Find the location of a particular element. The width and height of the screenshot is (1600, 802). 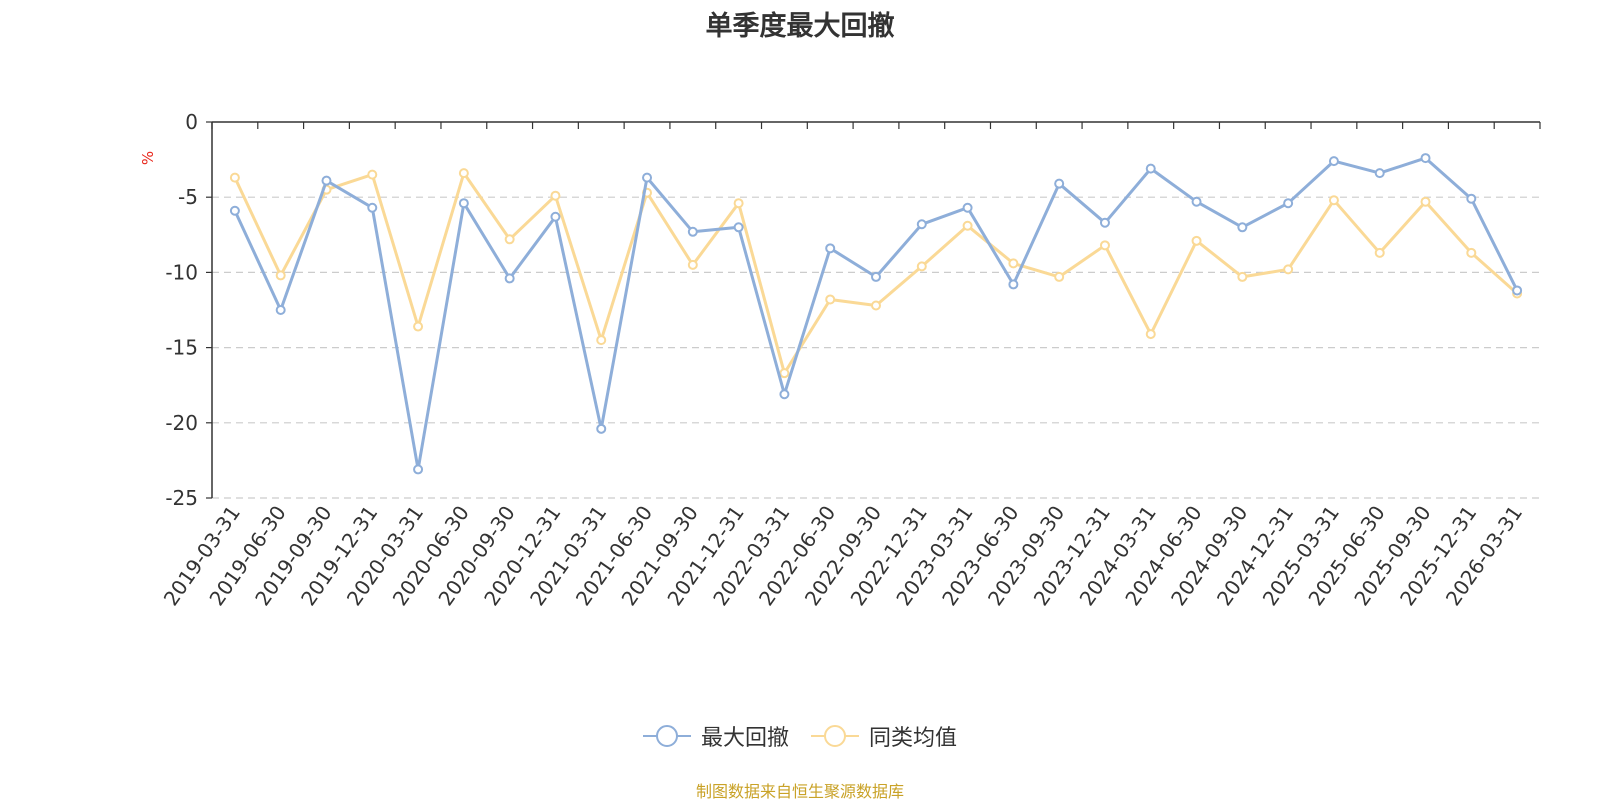

y-tick-labels: 0 -5 -10 -15 -20 -25 is located at coordinates (181, 310).